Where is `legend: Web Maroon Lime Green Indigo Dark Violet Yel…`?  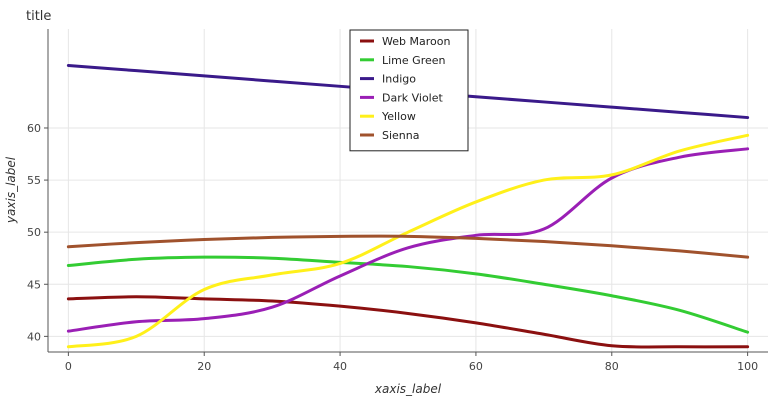 legend: Web Maroon Lime Green Indigo Dark Violet Yel… is located at coordinates (409, 90).